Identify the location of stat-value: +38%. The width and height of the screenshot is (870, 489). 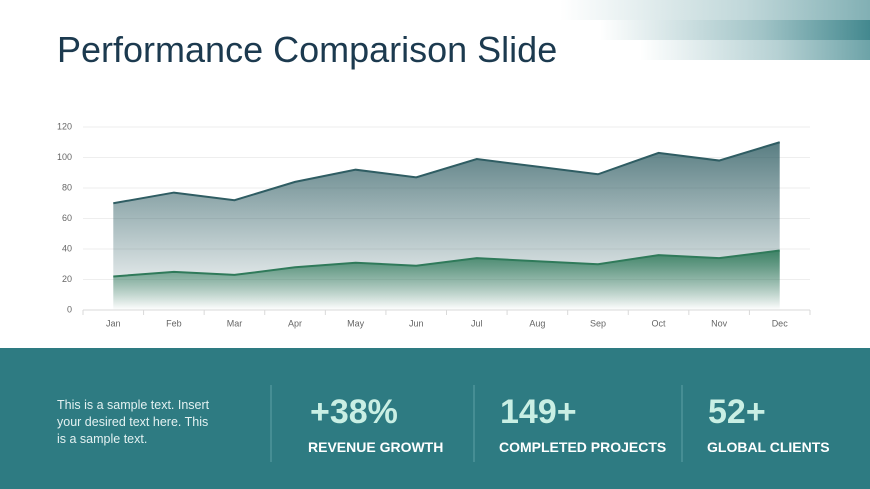
(354, 412).